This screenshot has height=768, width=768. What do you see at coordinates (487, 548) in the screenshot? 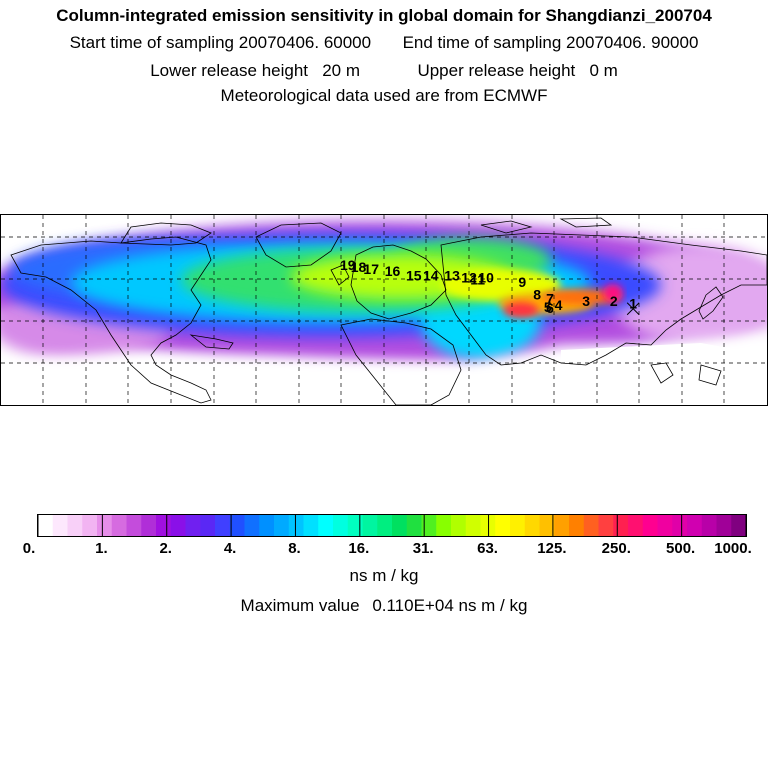
I see `colorbar-label: 63.` at bounding box center [487, 548].